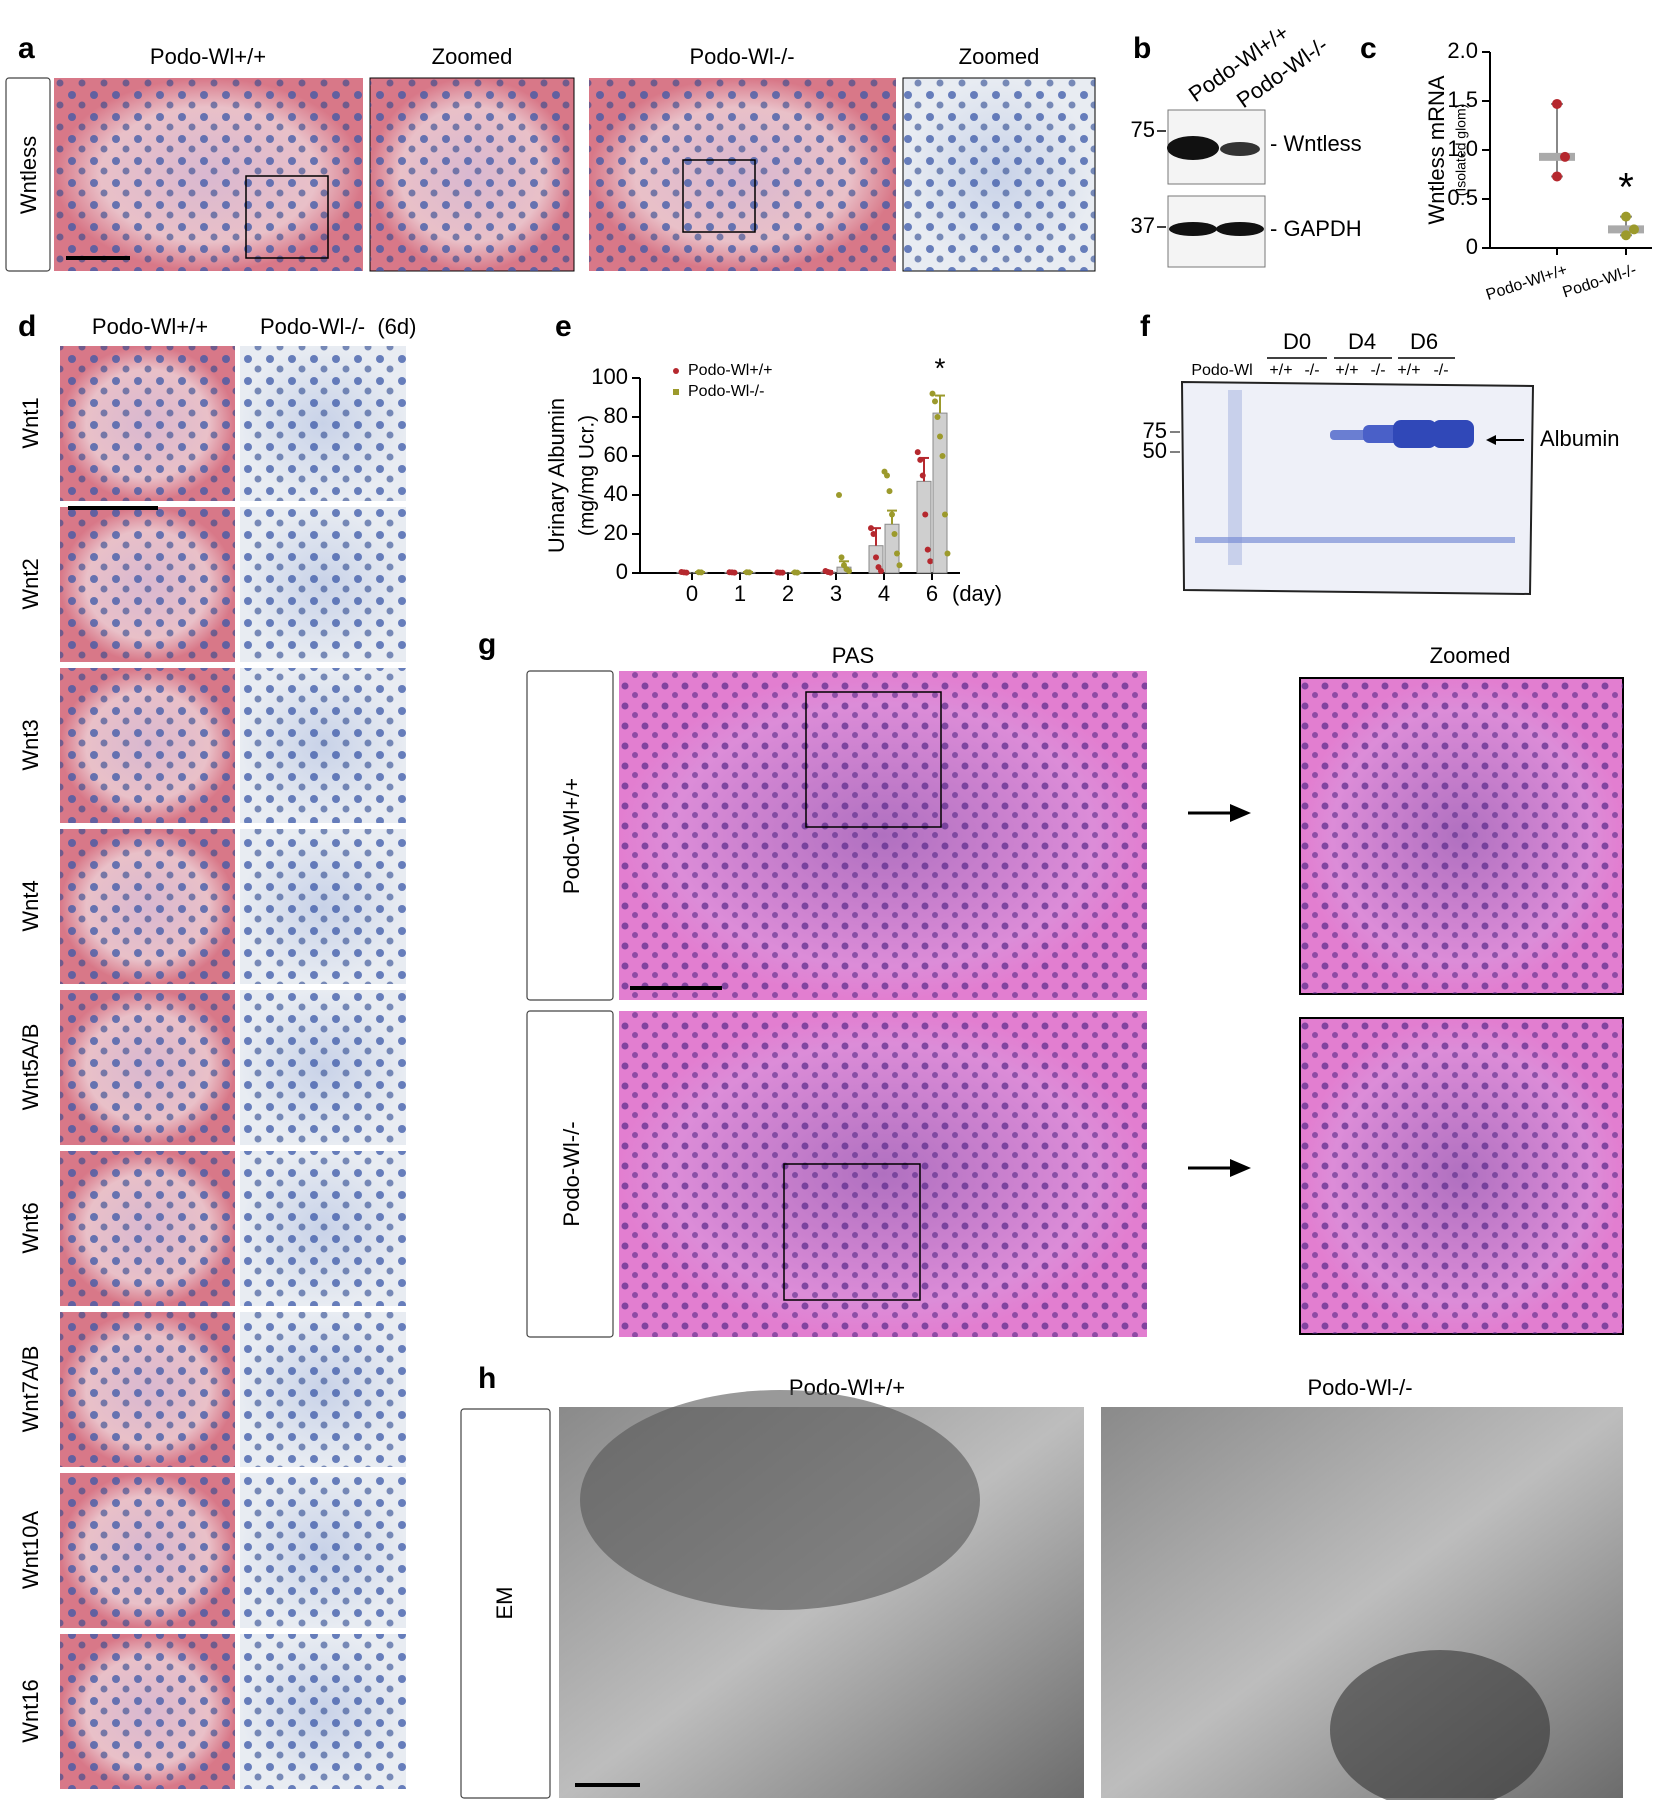  I want to click on panel-label: e, so click(563, 326).